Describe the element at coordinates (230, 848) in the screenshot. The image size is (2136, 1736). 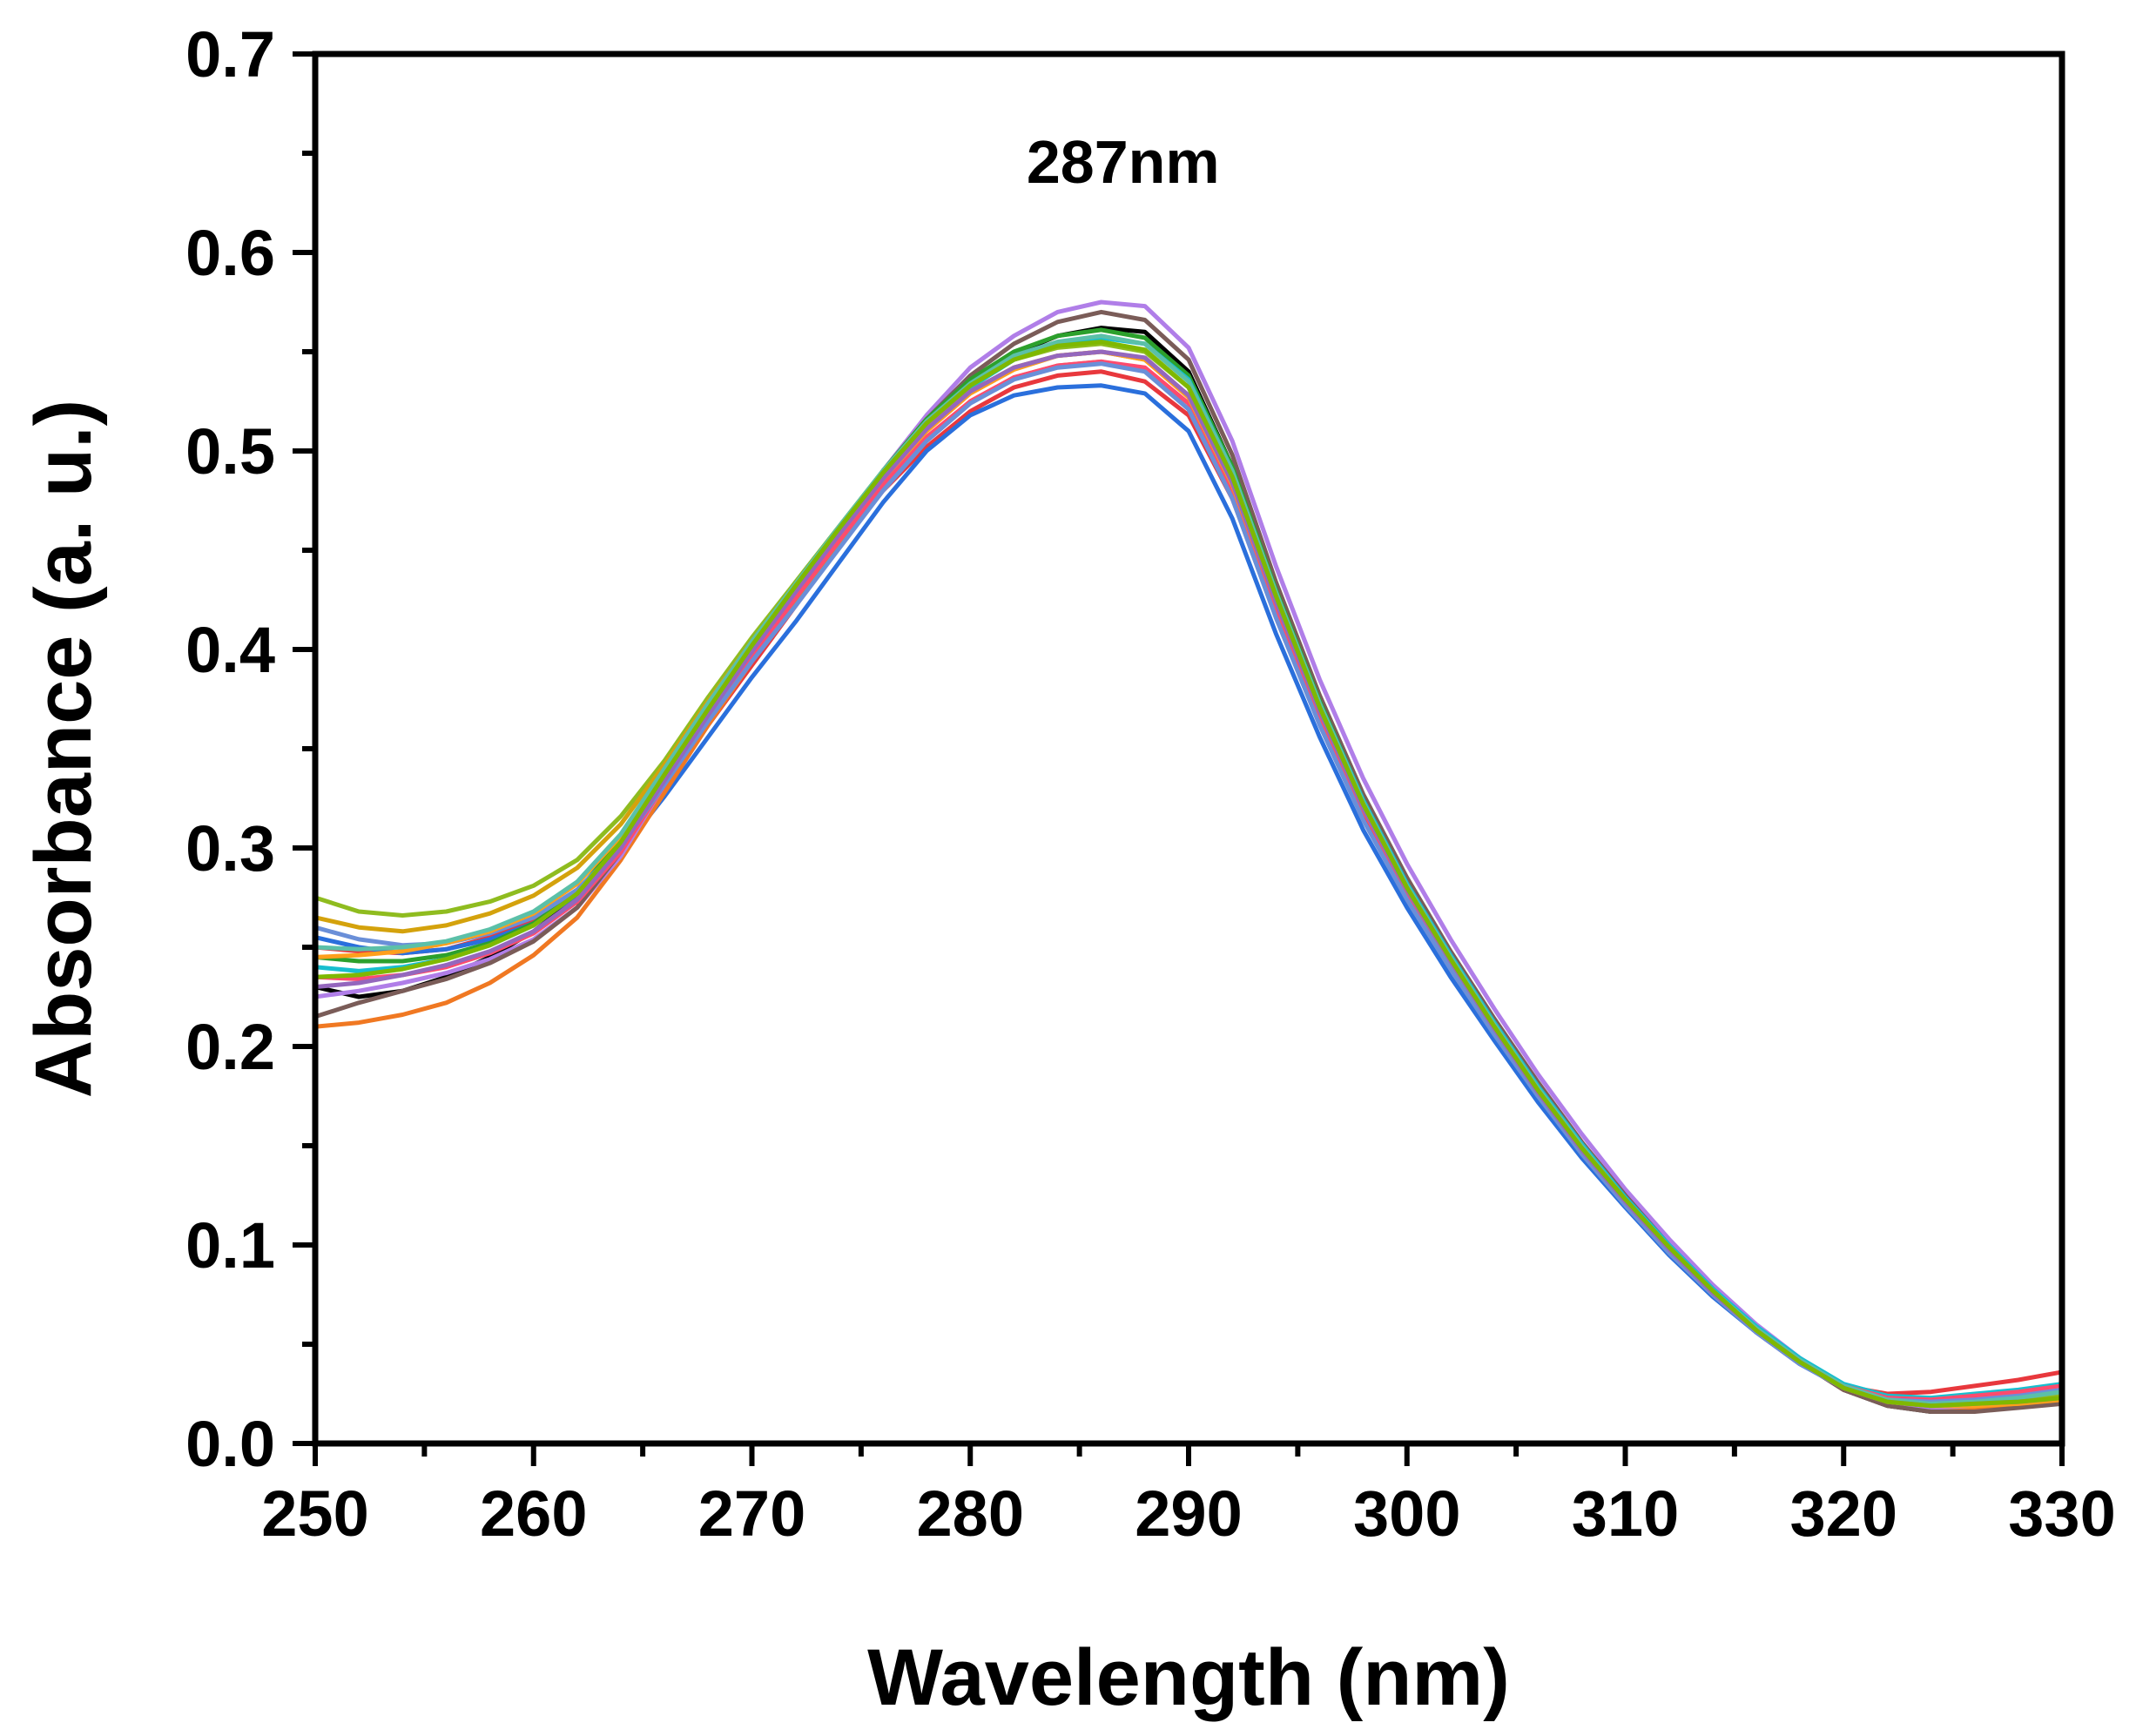
I see `y-tick-label: 0.3` at that location.